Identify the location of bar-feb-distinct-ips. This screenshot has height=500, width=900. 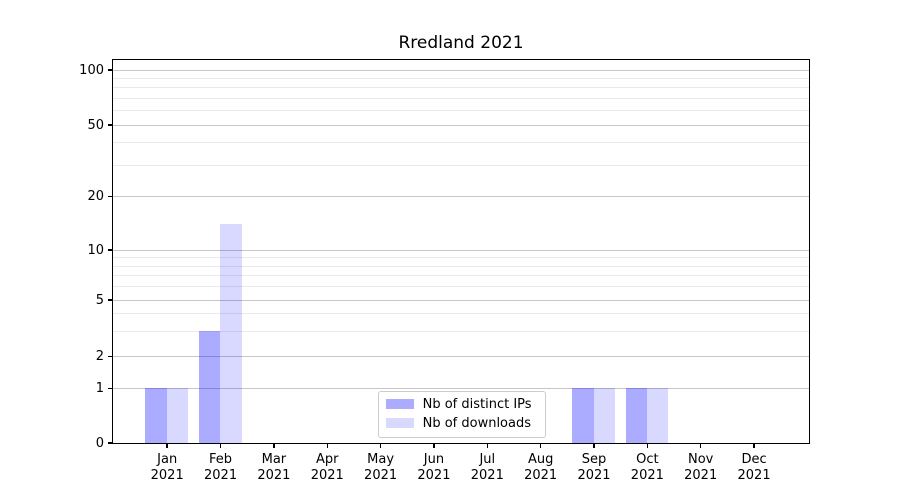
(209, 387).